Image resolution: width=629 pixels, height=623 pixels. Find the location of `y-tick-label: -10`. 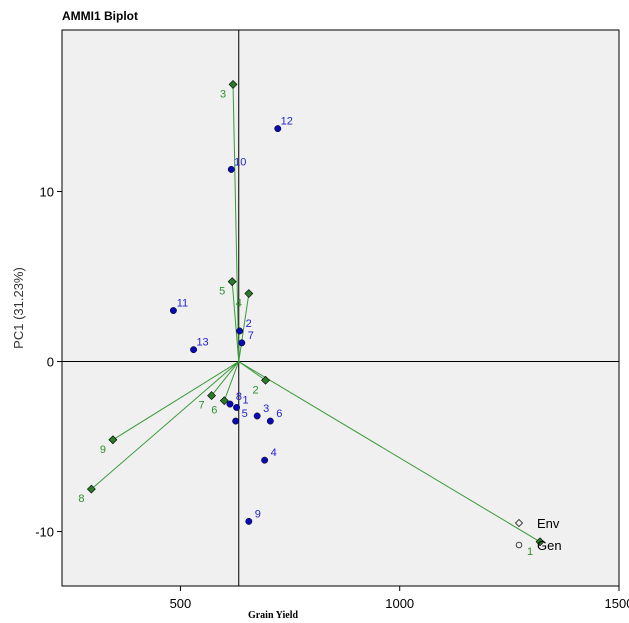

y-tick-label: -10 is located at coordinates (44, 532).